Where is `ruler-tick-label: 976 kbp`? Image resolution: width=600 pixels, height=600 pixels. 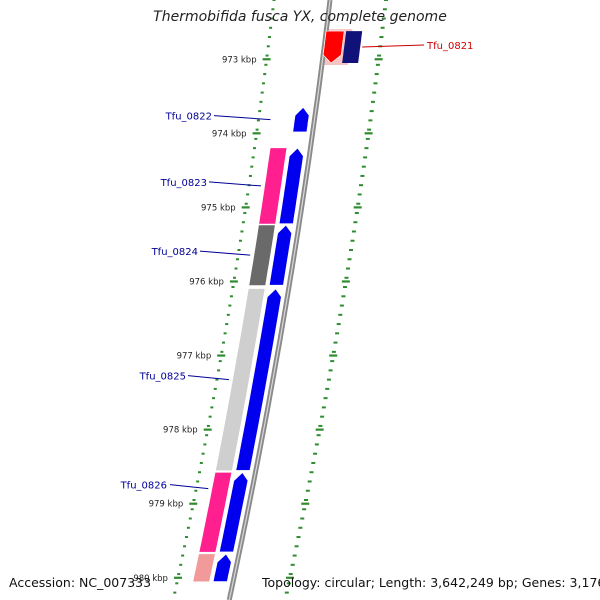 ruler-tick-label: 976 kbp is located at coordinates (206, 282).